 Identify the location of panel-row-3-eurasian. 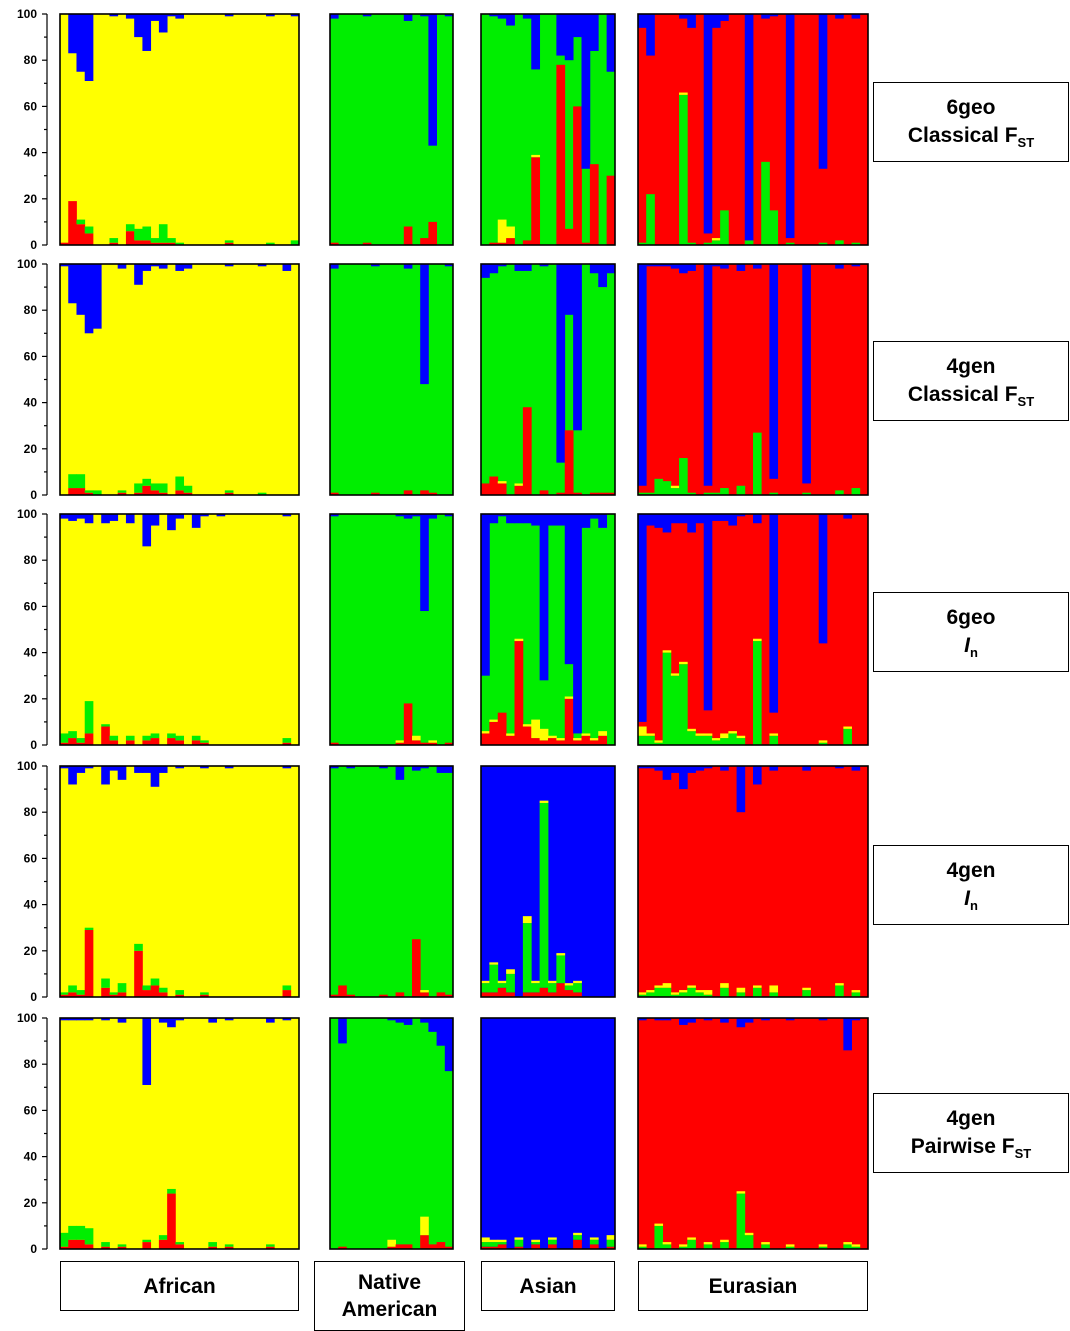
(753, 881).